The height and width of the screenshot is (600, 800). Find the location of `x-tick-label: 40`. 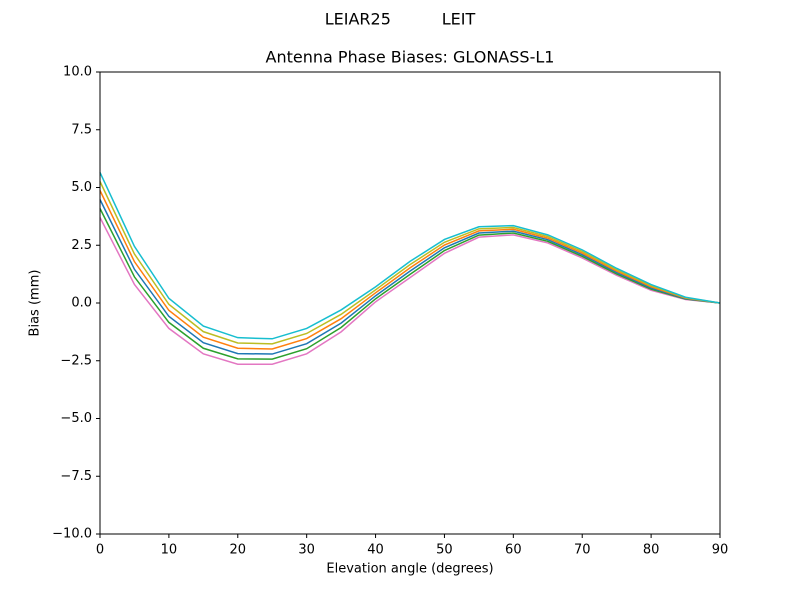

x-tick-label: 40 is located at coordinates (375, 550).